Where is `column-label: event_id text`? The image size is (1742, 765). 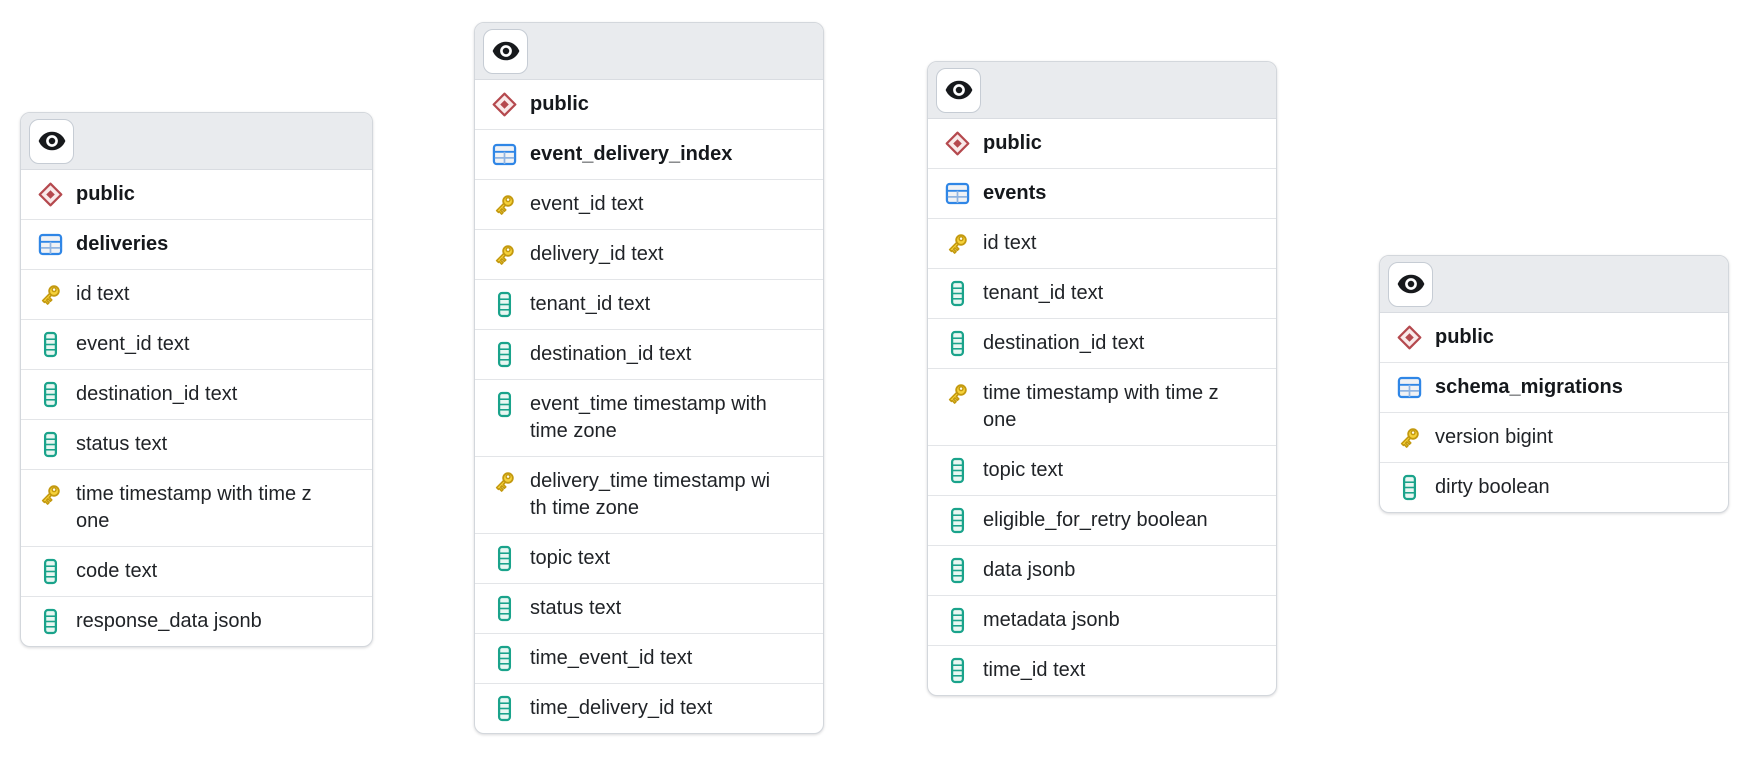
column-label: event_id text is located at coordinates (132, 344).